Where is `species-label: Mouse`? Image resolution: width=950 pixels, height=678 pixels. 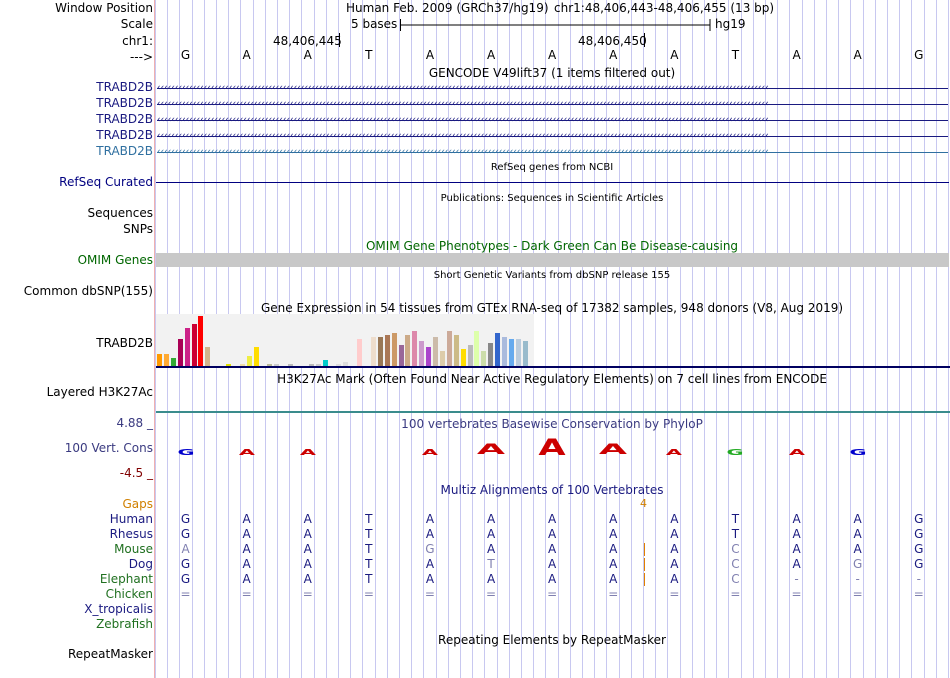
species-label: Mouse is located at coordinates (133, 549).